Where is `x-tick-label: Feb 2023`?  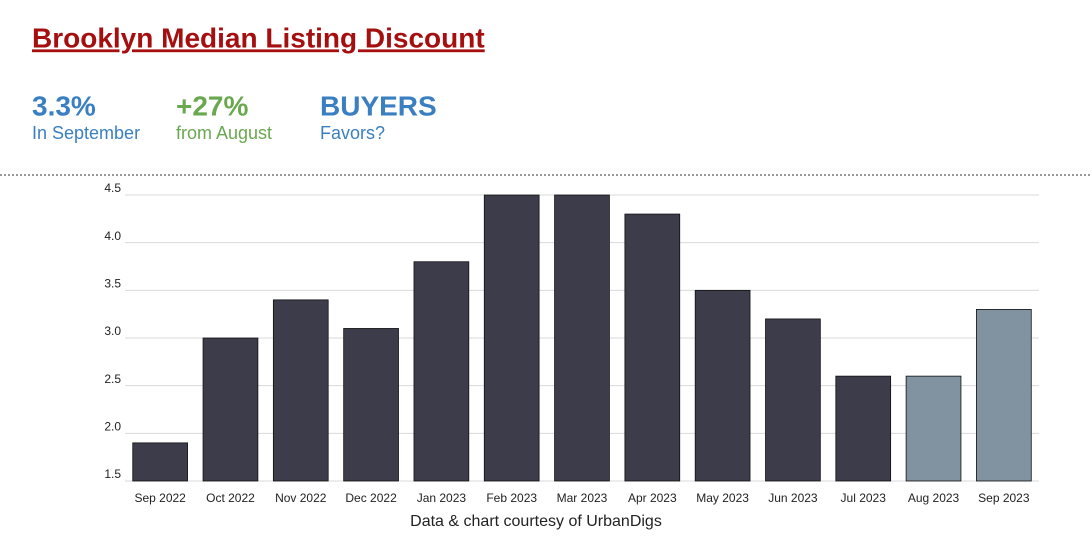
x-tick-label: Feb 2023 is located at coordinates (511, 498).